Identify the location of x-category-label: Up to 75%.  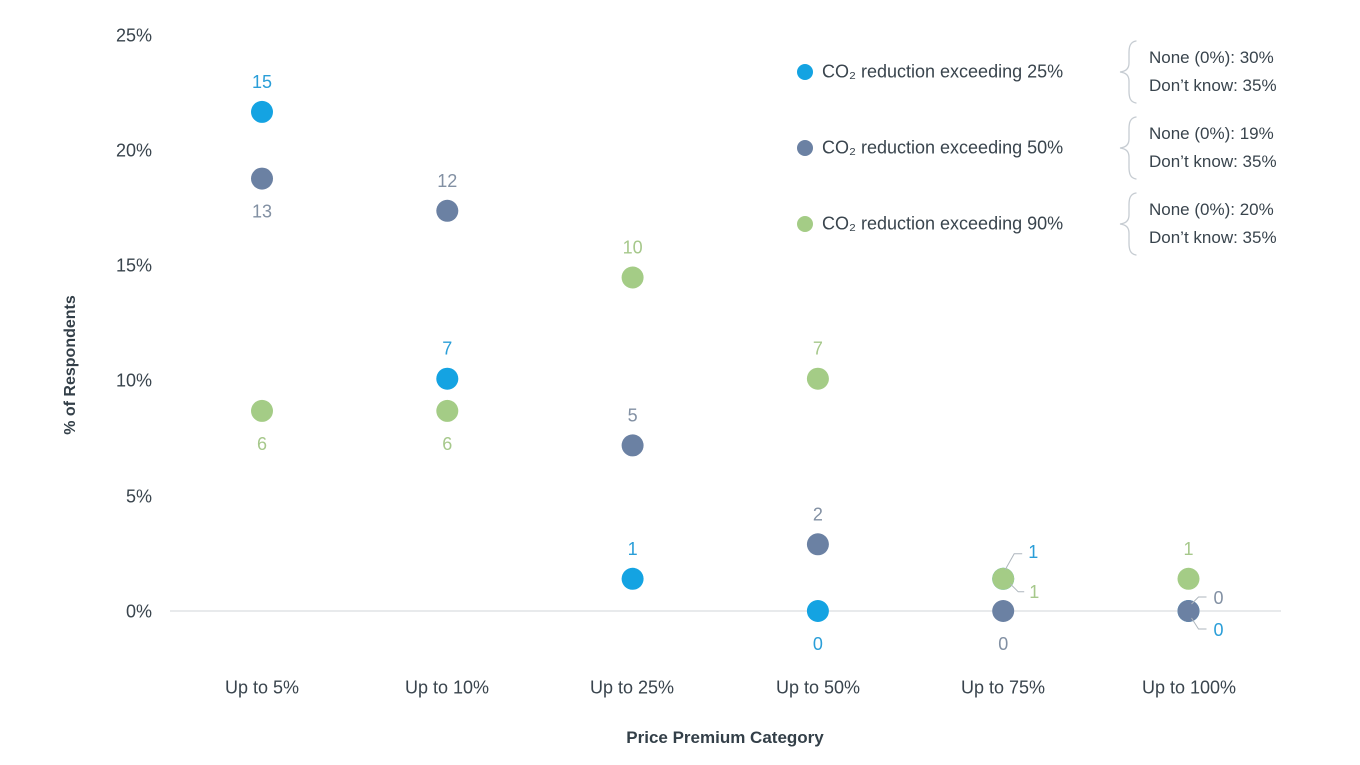
(1003, 687).